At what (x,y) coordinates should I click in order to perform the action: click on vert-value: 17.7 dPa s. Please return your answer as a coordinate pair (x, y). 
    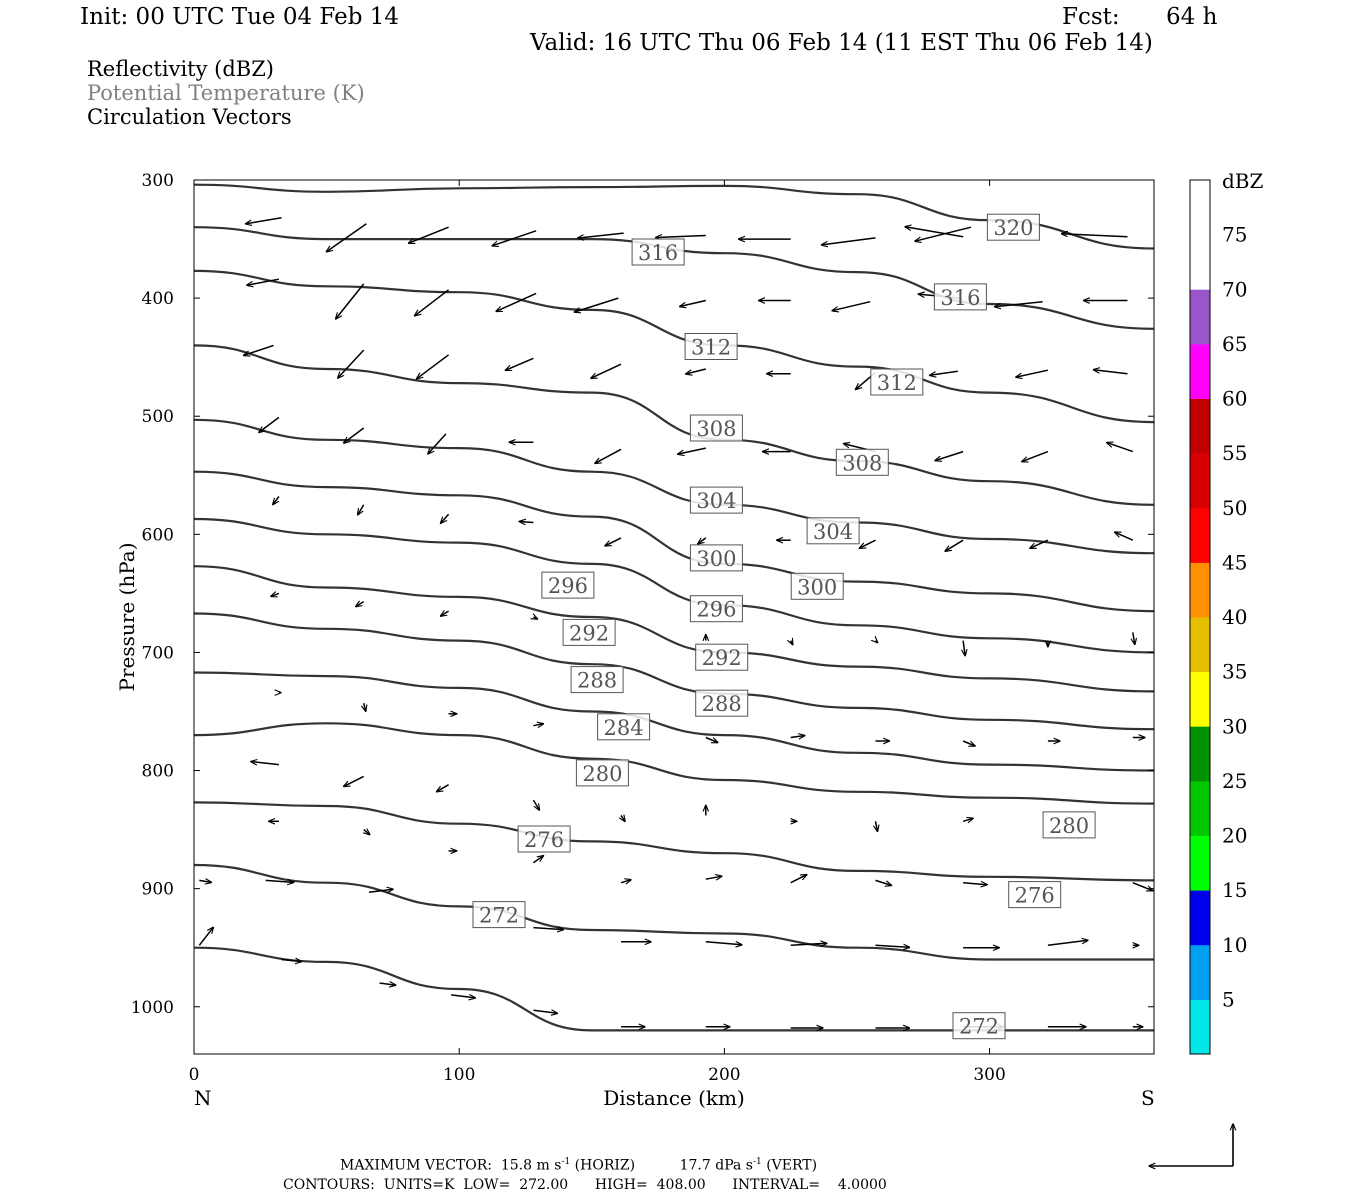
    Looking at the image, I should click on (716, 1165).